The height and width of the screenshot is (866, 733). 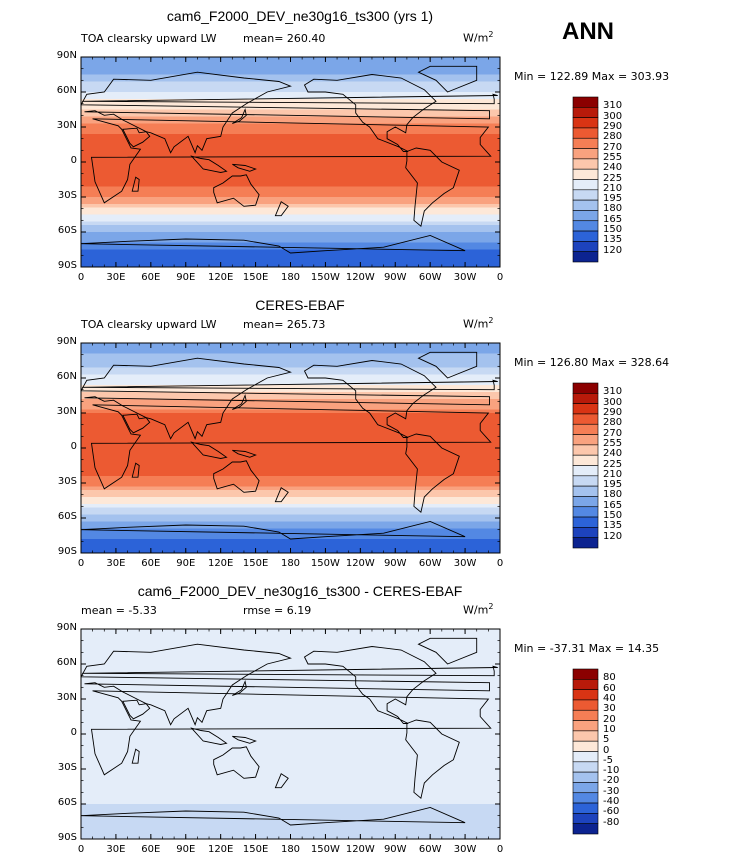 I want to click on lat-tick-label: 30S, so click(x=67, y=481).